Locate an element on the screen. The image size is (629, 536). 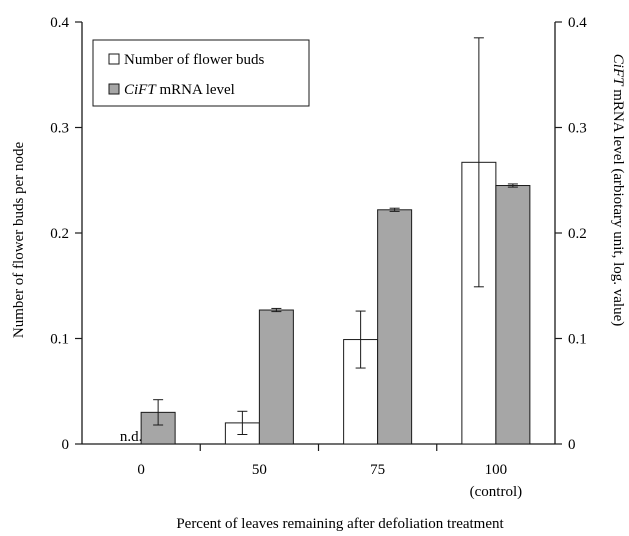
left-y-tick-label: 0.2 is located at coordinates (59, 234).